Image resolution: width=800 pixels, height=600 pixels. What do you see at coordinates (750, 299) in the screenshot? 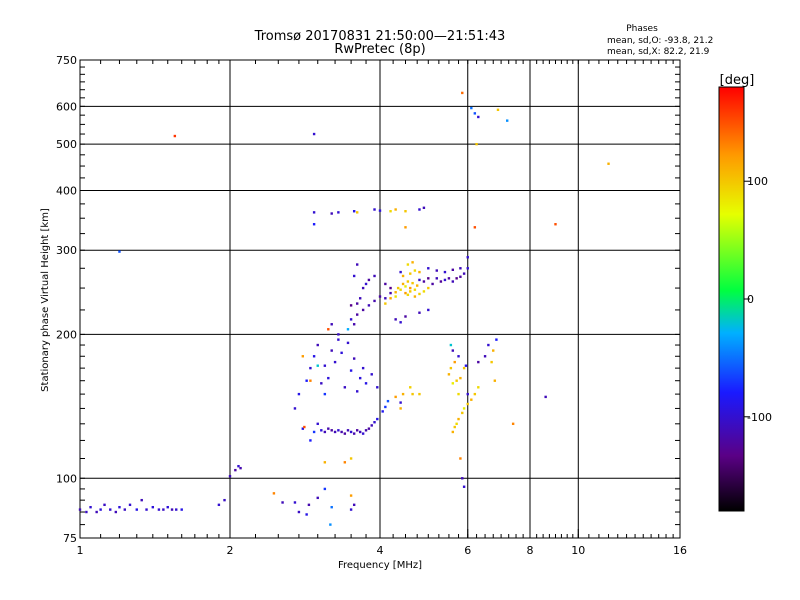
I see `colorbar-tick-label: 0` at bounding box center [750, 299].